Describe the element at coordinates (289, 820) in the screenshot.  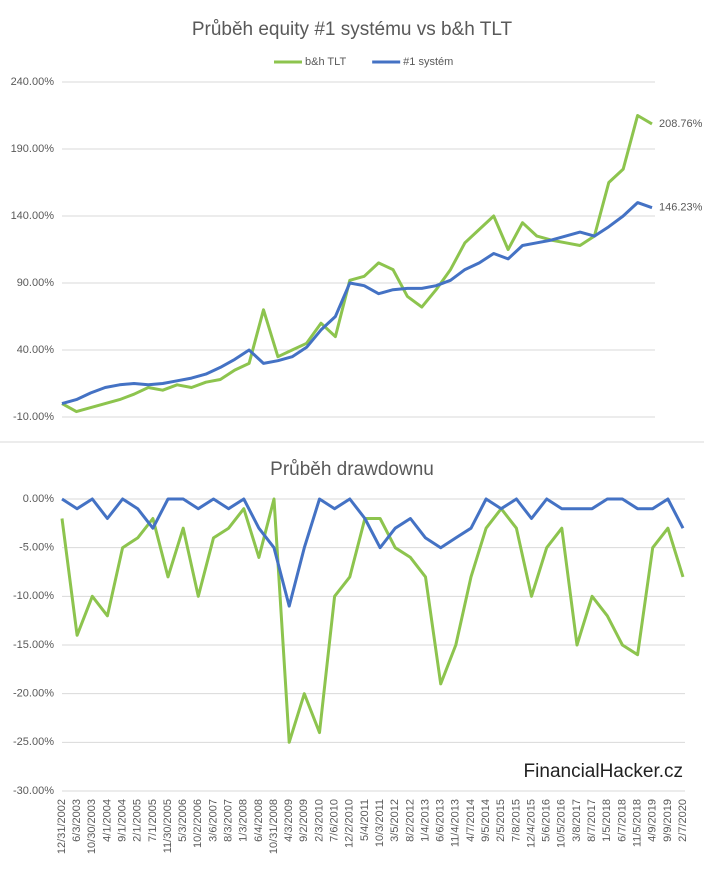
I see `x-tick-label: 4/3/2009` at that location.